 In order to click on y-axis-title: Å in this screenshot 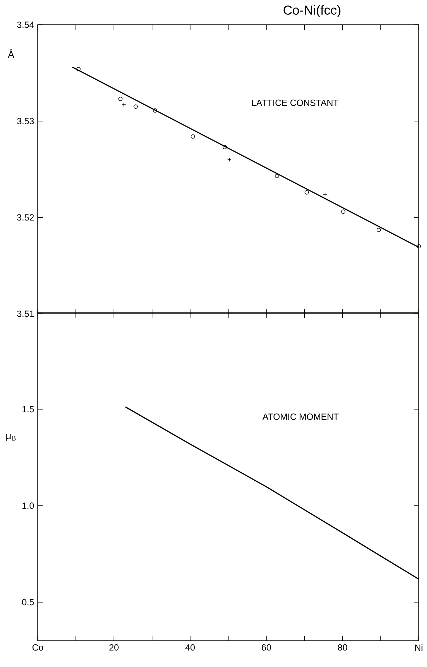, I will do `click(11, 54)`.